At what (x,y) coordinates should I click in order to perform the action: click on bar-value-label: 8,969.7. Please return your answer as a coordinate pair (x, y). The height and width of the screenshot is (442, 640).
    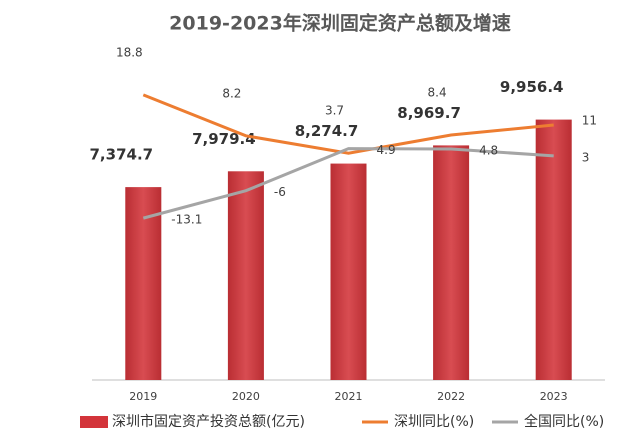
    Looking at the image, I should click on (429, 113).